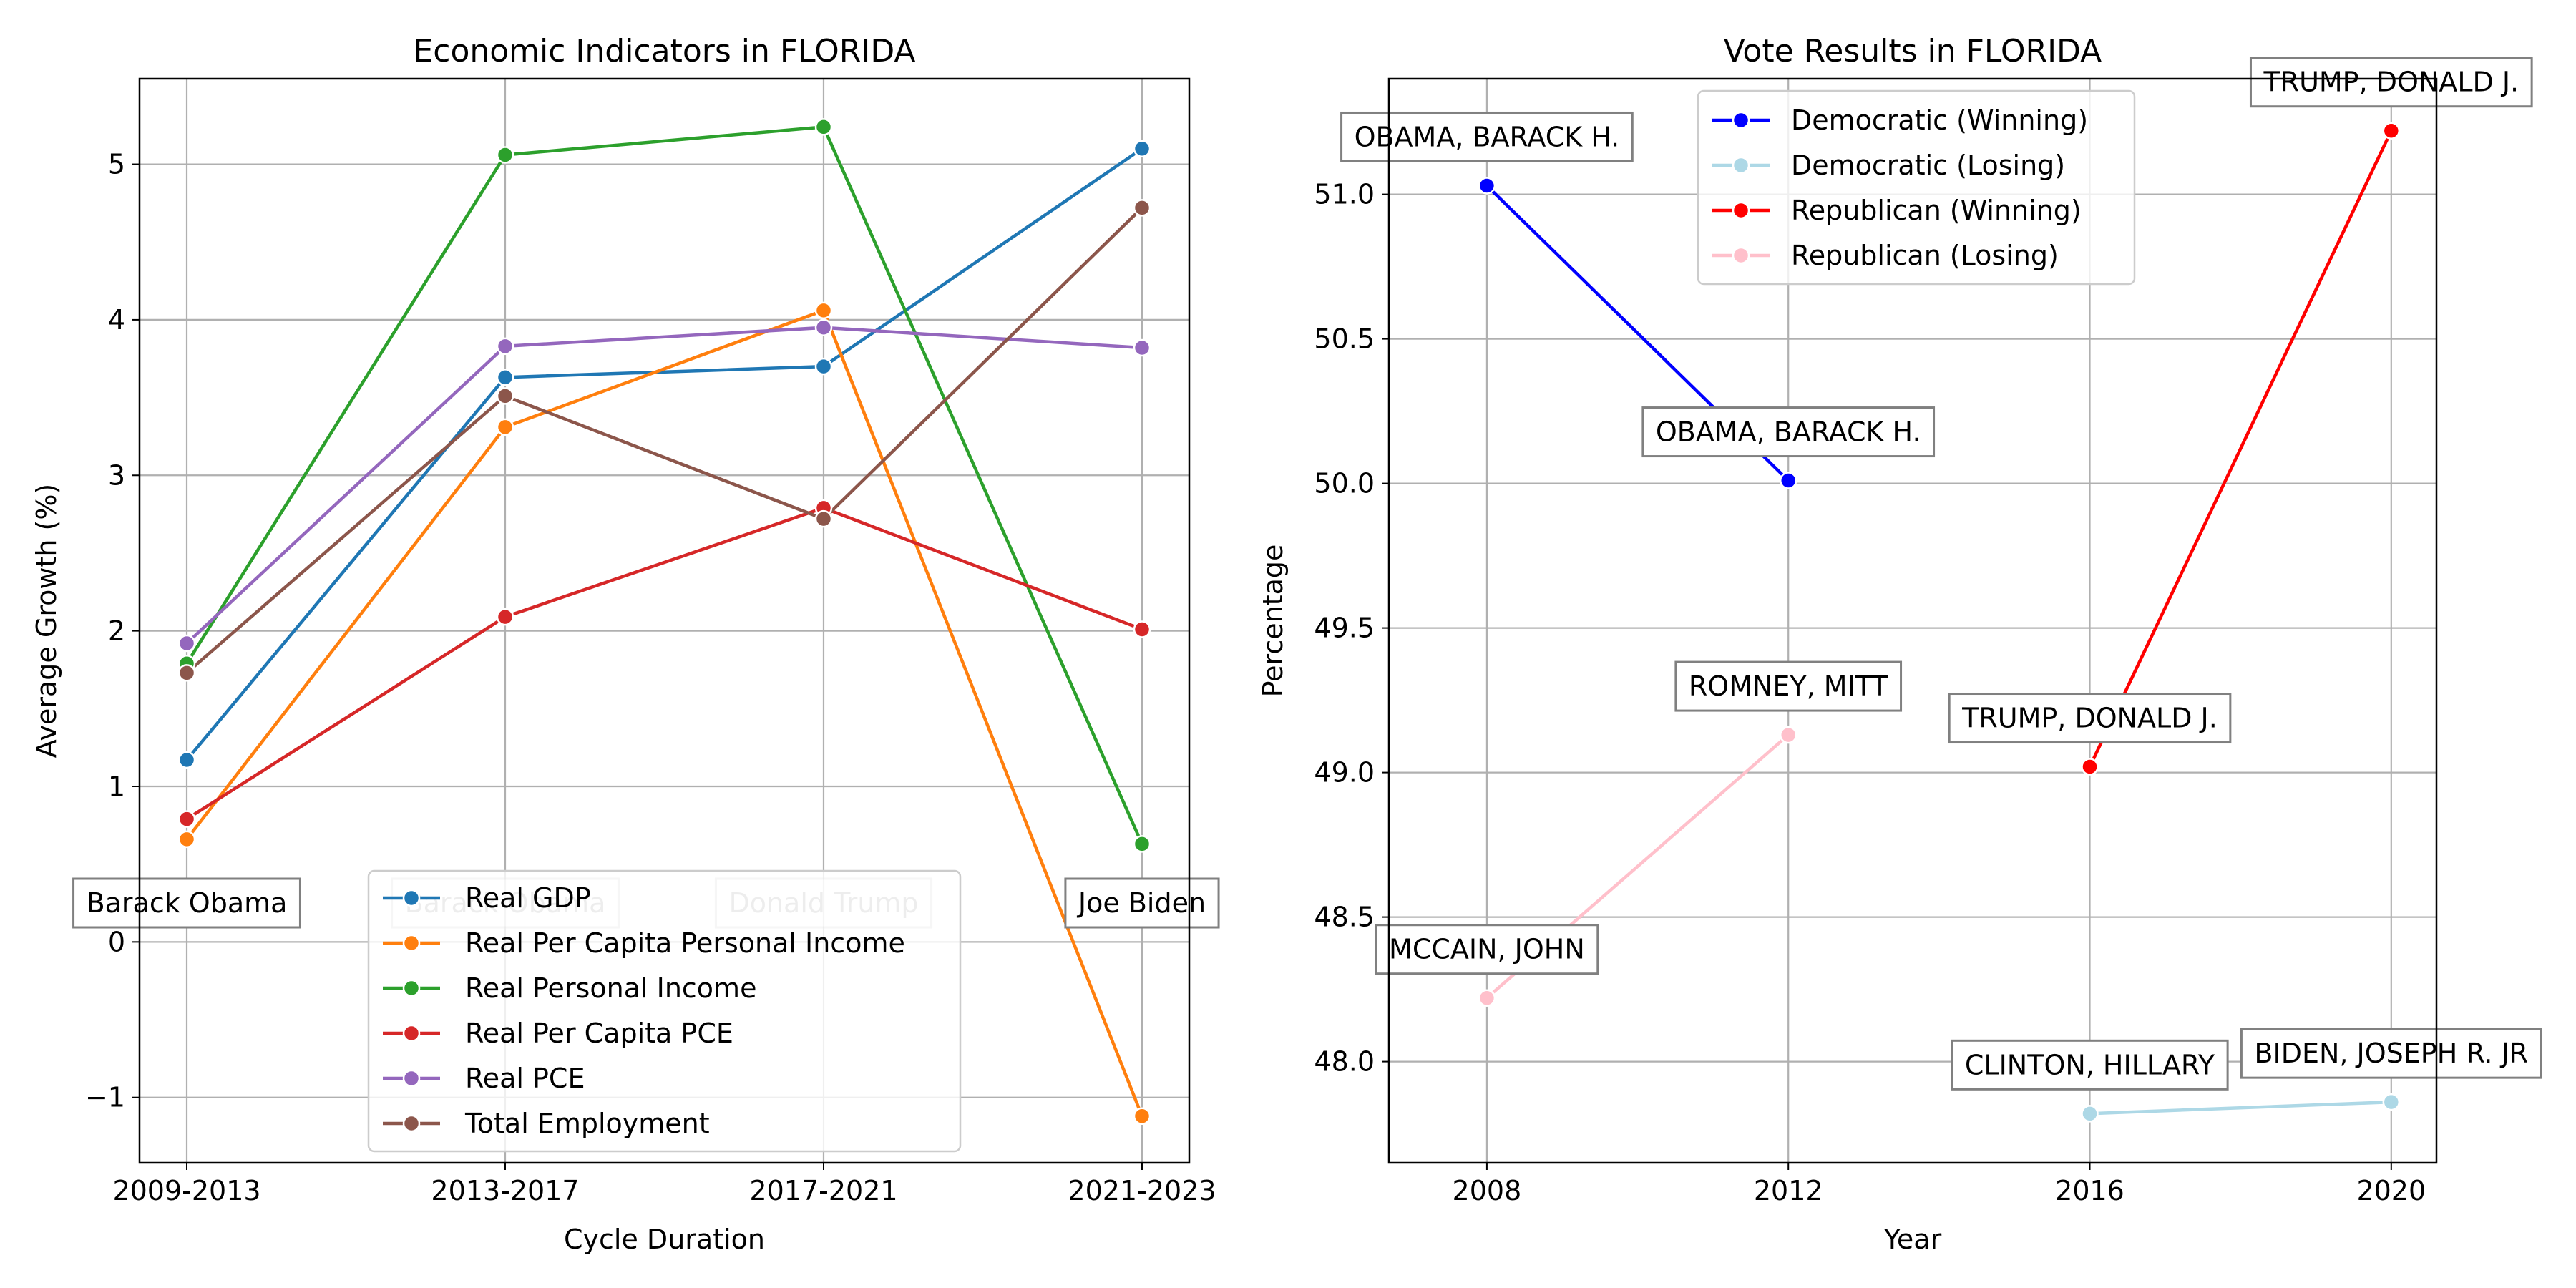 This screenshot has width=2576, height=1288. I want to click on annotation-label: BIDEN, JOSEPH R. JR, so click(2391, 1053).